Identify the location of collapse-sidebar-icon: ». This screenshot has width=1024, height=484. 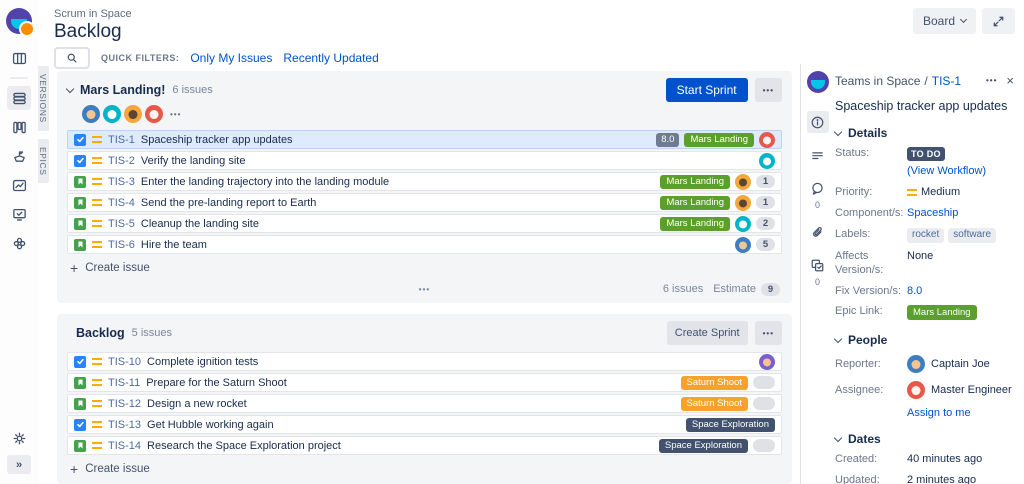
(19, 464).